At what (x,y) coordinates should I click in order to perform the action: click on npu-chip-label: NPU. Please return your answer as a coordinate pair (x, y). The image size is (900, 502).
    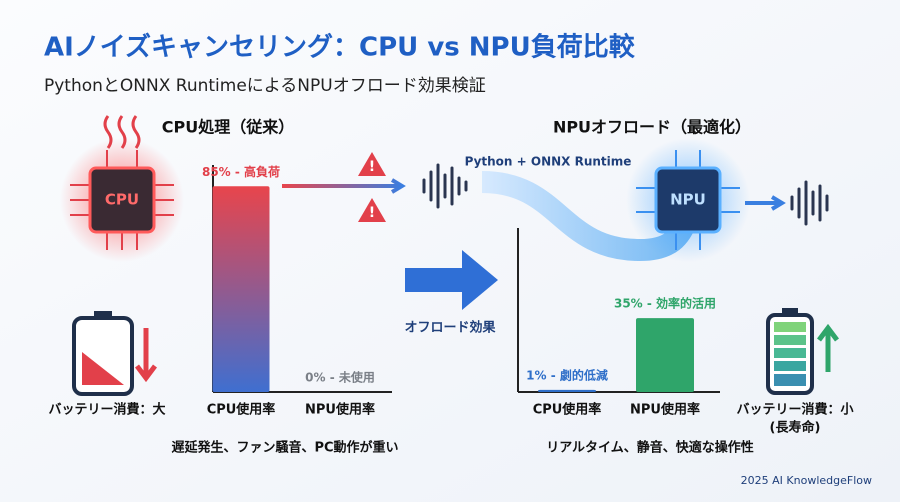
    Looking at the image, I should click on (688, 200).